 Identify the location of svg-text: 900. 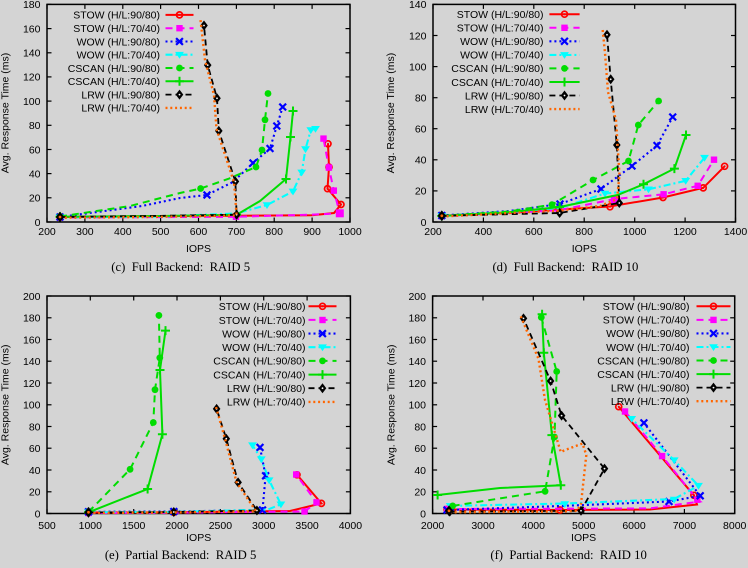
(312, 232).